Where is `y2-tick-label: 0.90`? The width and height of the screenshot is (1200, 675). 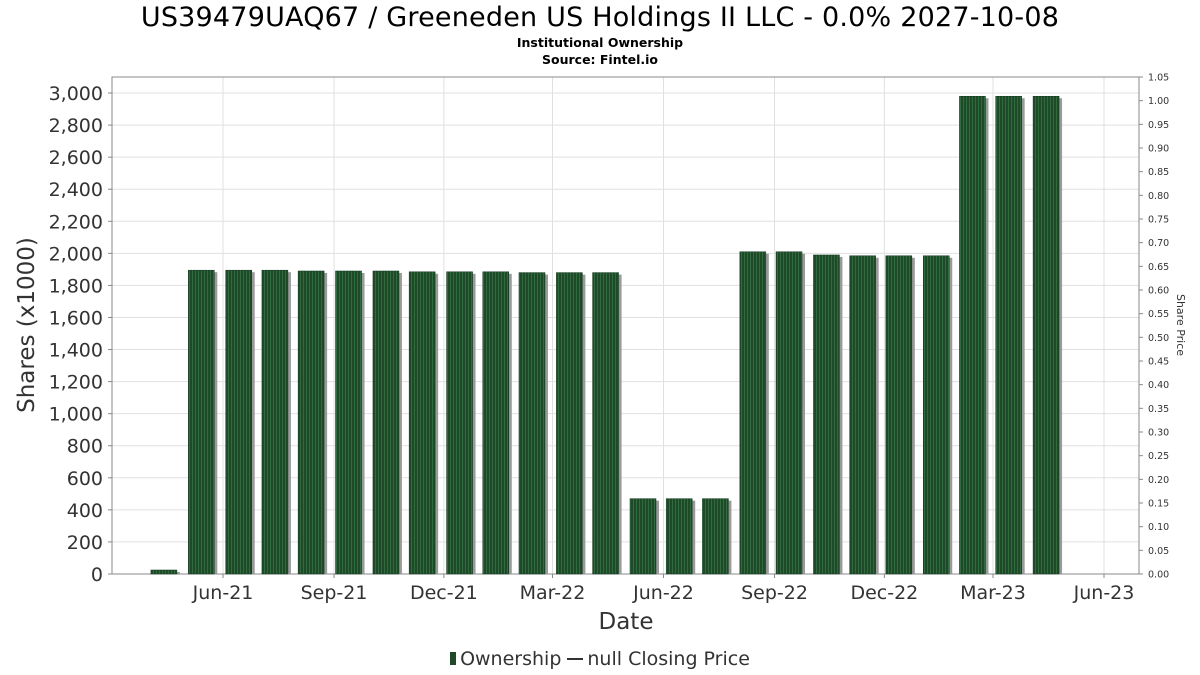 y2-tick-label: 0.90 is located at coordinates (1158, 149).